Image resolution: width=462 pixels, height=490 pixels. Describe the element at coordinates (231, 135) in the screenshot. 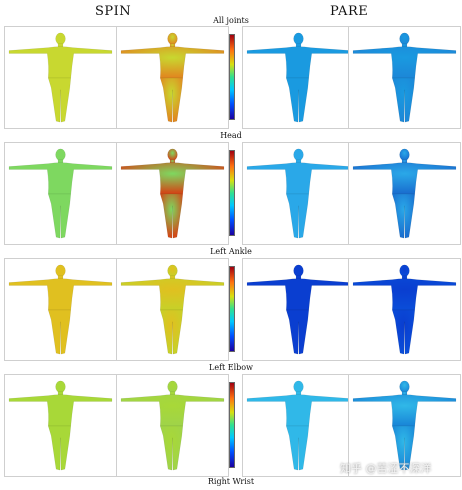

I see `row-label: Head` at that location.